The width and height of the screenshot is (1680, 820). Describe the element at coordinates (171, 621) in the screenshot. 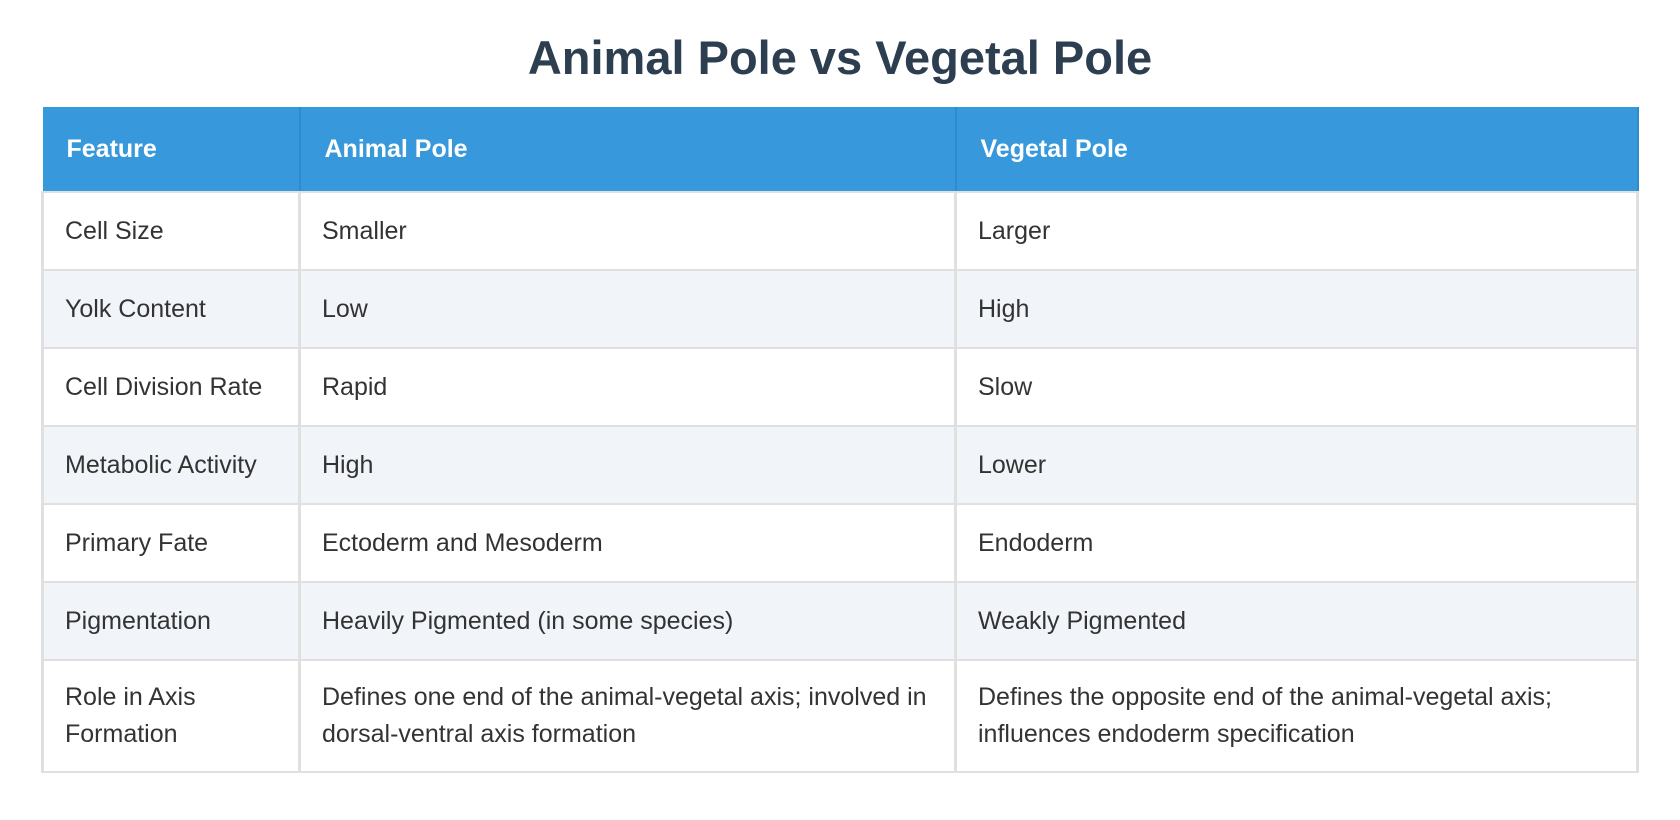

I see `table-cell: Pigmentation` at that location.